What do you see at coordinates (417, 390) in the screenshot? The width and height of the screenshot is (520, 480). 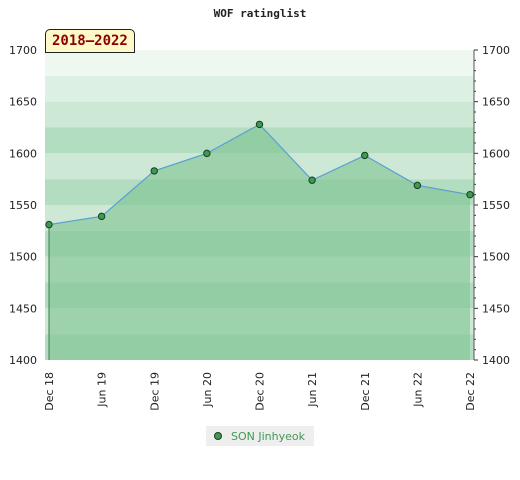 I see `x-tick-label: Jun 22` at bounding box center [417, 390].